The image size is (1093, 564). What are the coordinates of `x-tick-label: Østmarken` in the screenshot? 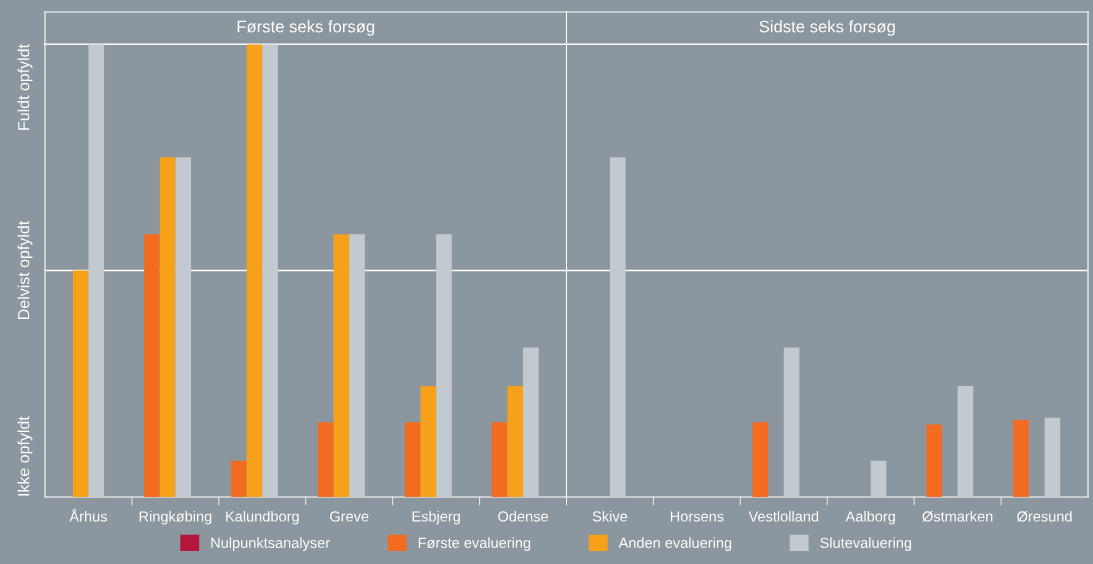 It's located at (957, 516).